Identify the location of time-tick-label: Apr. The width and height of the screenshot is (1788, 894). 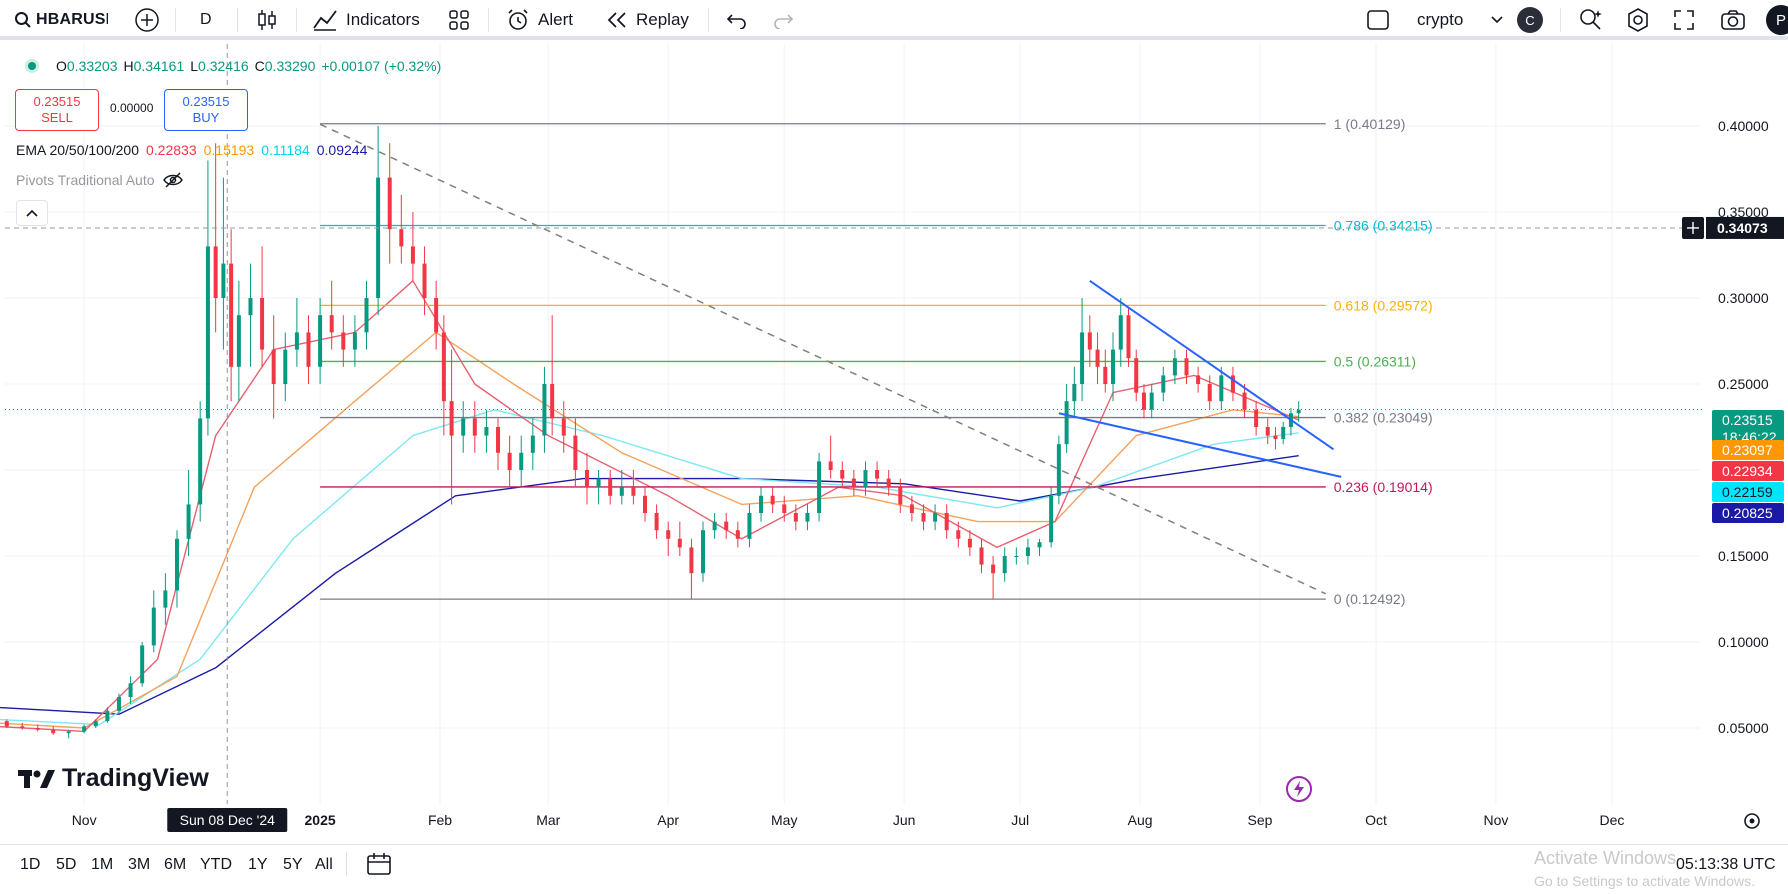
(668, 820).